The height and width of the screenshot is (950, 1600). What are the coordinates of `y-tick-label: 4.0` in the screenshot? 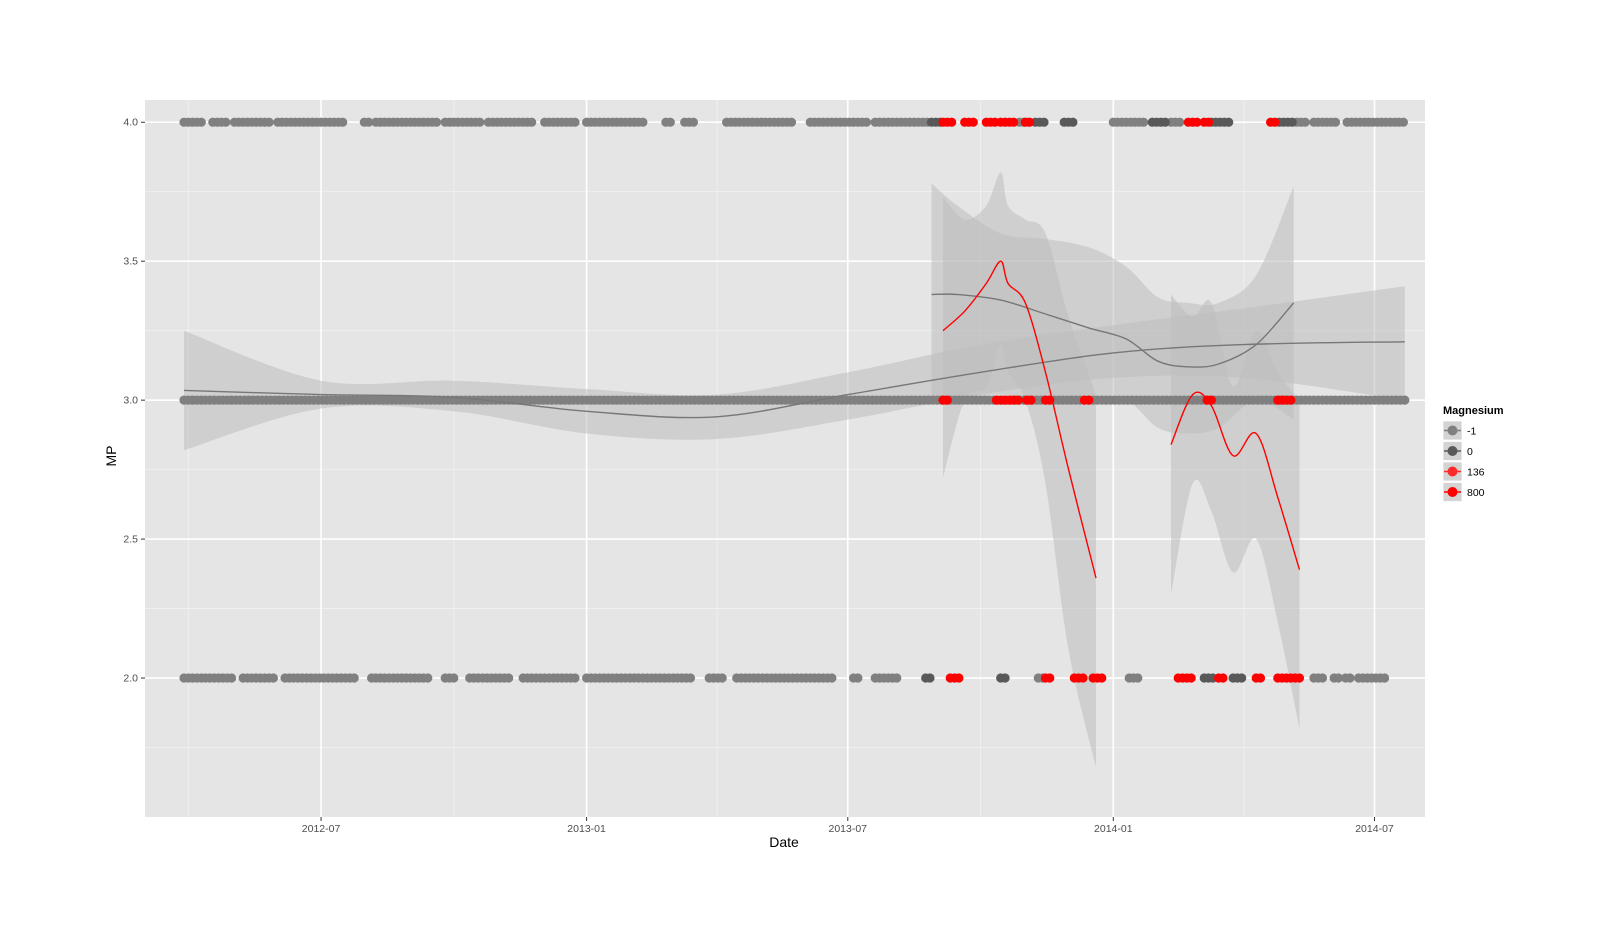 It's located at (130, 123).